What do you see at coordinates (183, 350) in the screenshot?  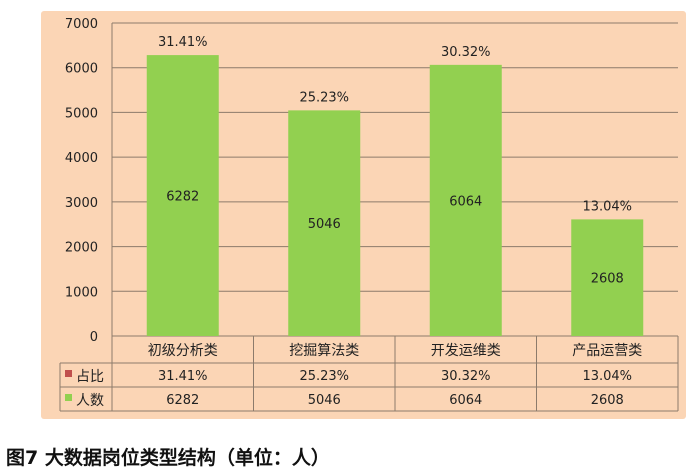 I see `category-label: 初级分析类` at bounding box center [183, 350].